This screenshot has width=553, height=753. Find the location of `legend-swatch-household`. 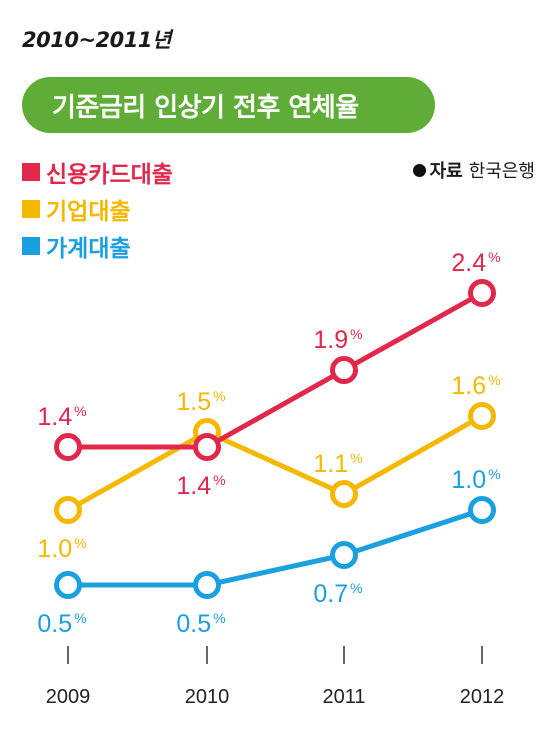

legend-swatch-household is located at coordinates (31, 245).